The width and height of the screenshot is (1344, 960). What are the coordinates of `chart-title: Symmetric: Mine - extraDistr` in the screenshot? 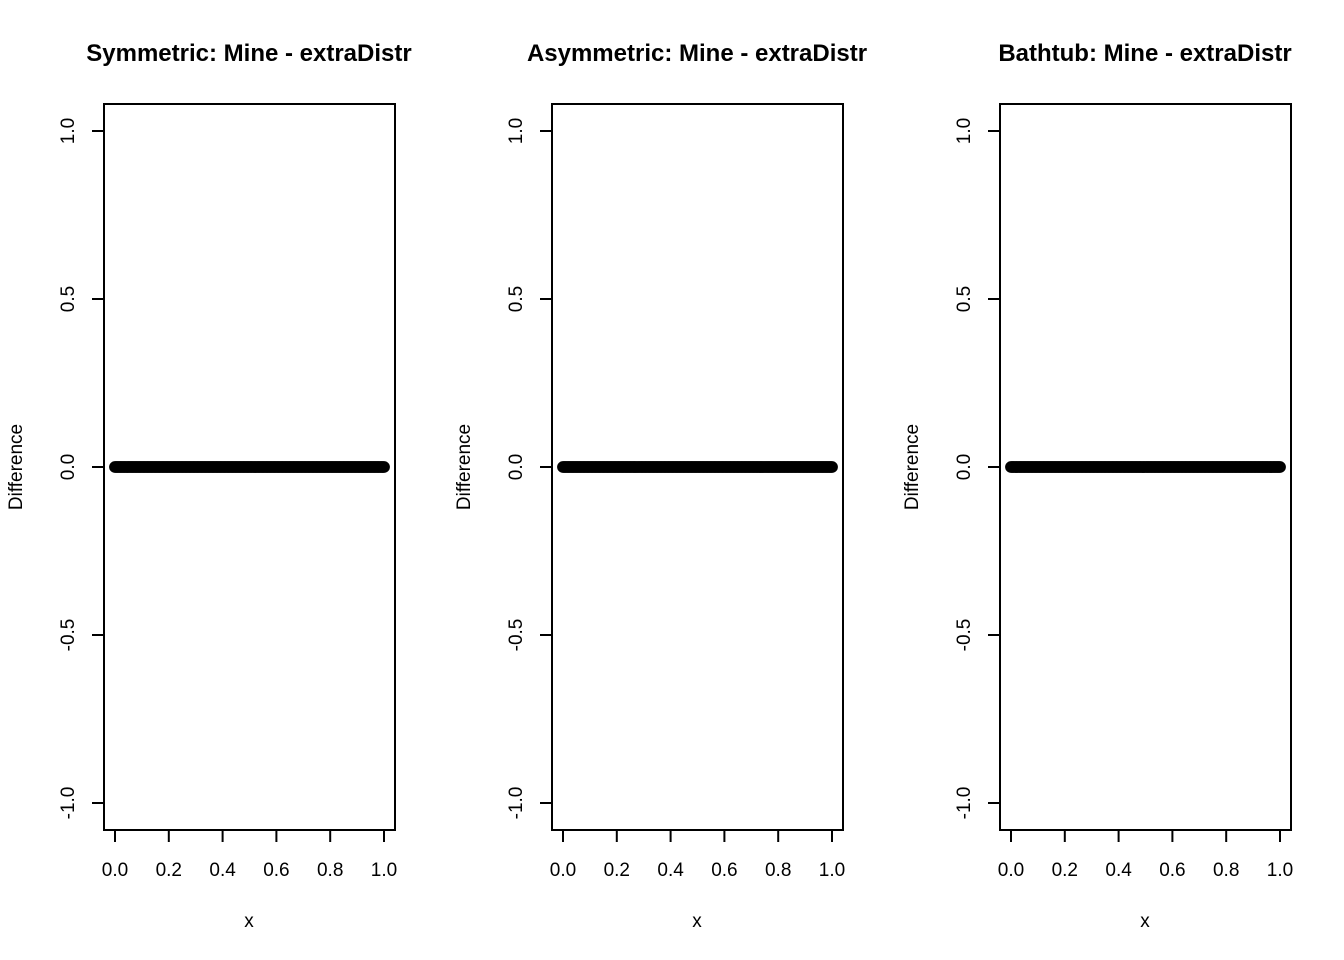 It's located at (248, 53).